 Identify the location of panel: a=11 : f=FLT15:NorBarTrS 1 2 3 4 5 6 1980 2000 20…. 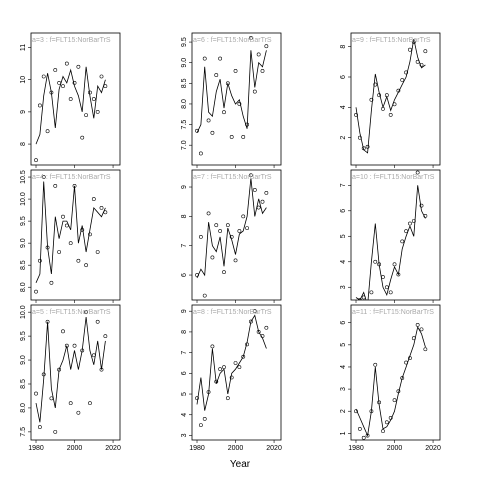
(390, 378).